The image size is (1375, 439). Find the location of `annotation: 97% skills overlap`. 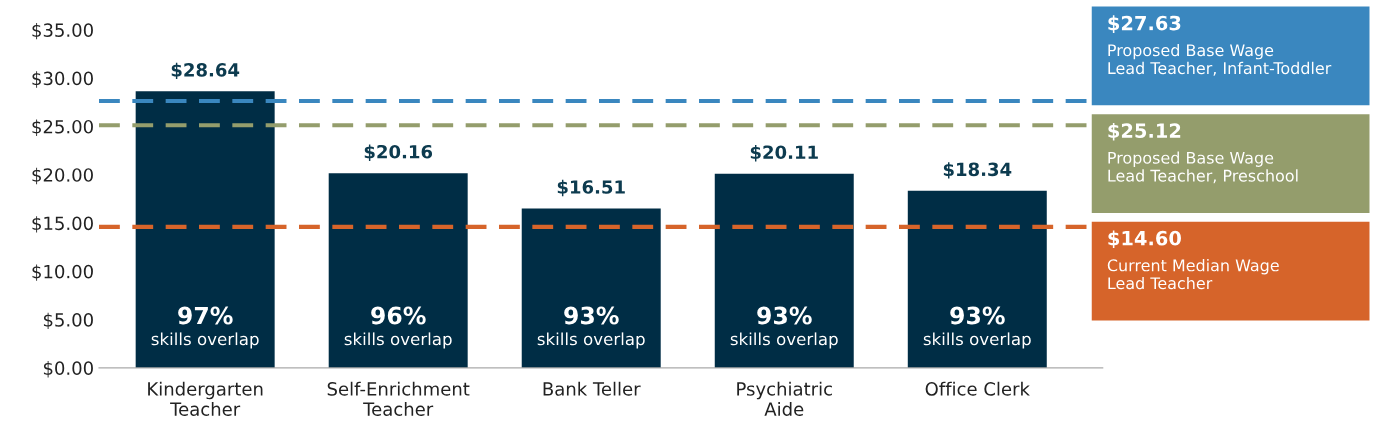

annotation: 97% skills overlap is located at coordinates (205, 327).